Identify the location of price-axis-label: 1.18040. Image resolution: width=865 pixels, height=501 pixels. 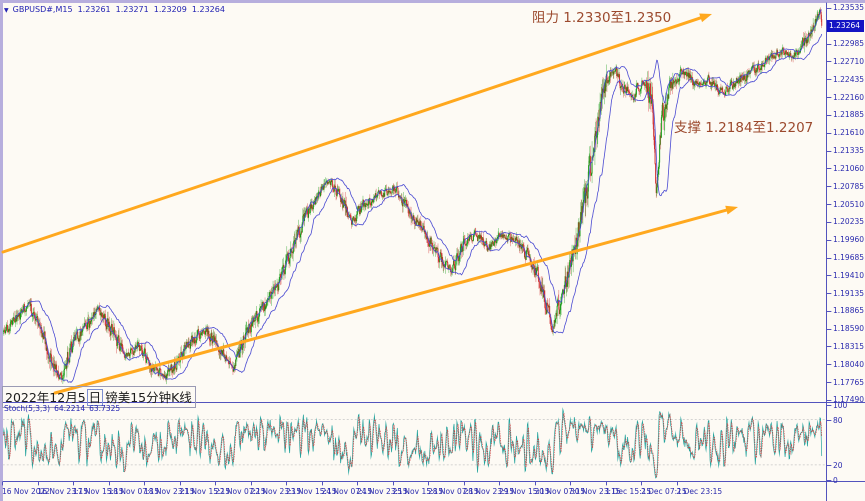
(849, 364).